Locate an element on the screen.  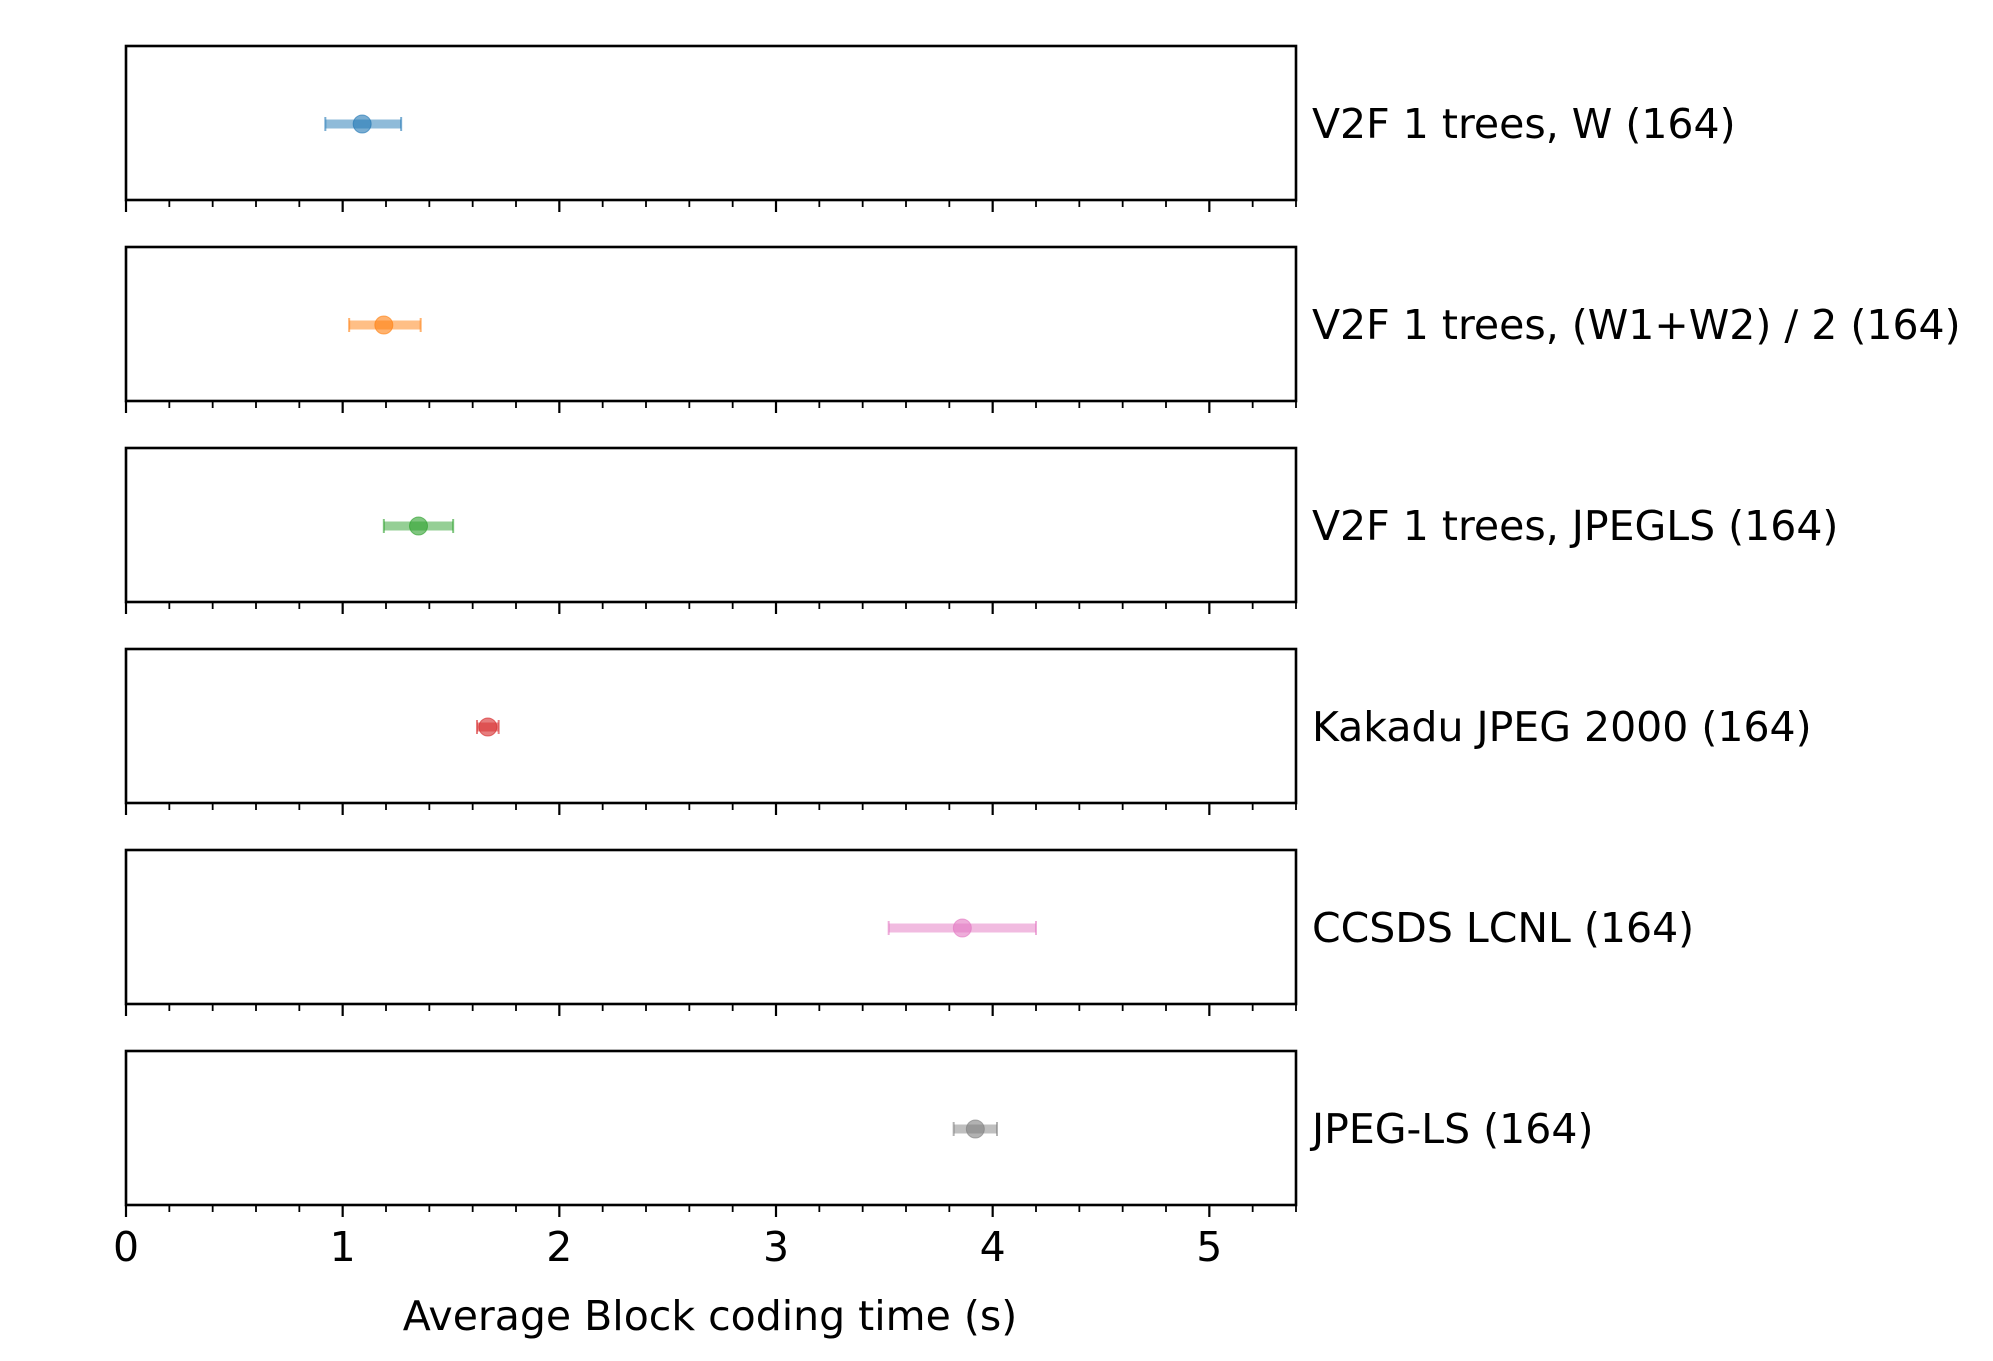
series-label: Kakadu JPEG 2000 (164) is located at coordinates (1562, 727).